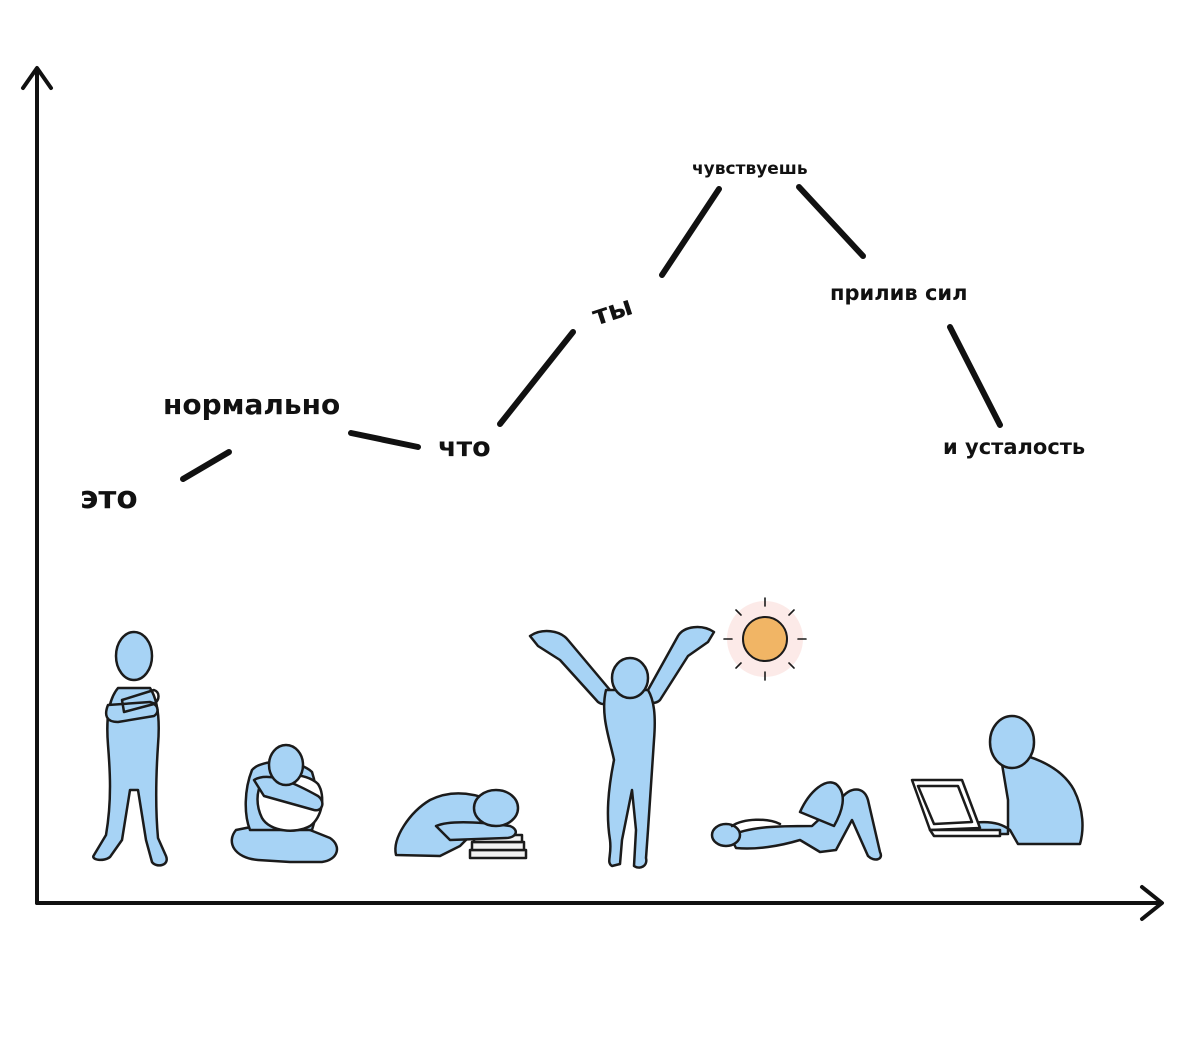  What do you see at coordinates (899, 293) in the screenshot?
I see `word-label: прилив сил` at bounding box center [899, 293].